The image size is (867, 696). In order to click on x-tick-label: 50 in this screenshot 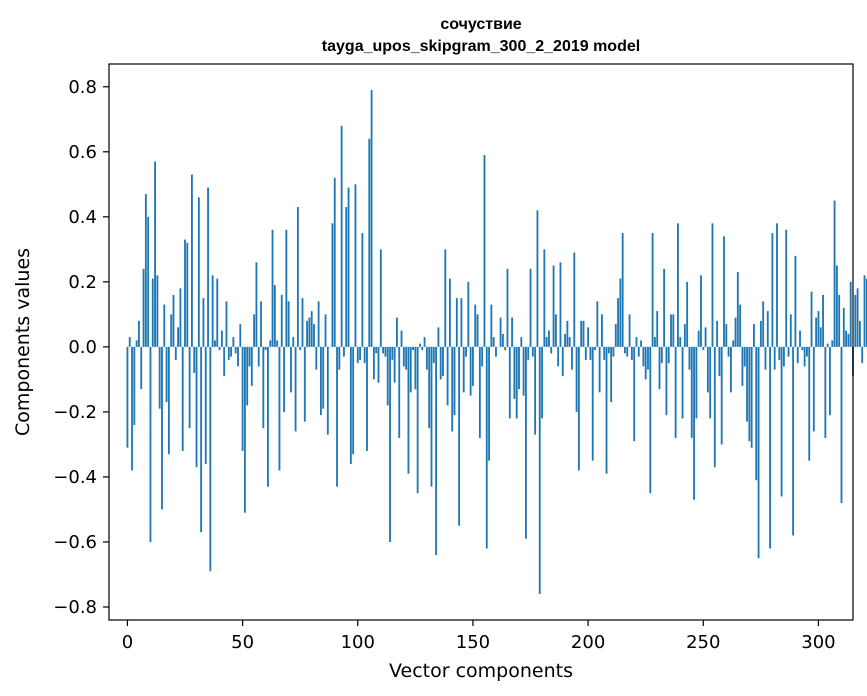, I will do `click(242, 642)`.